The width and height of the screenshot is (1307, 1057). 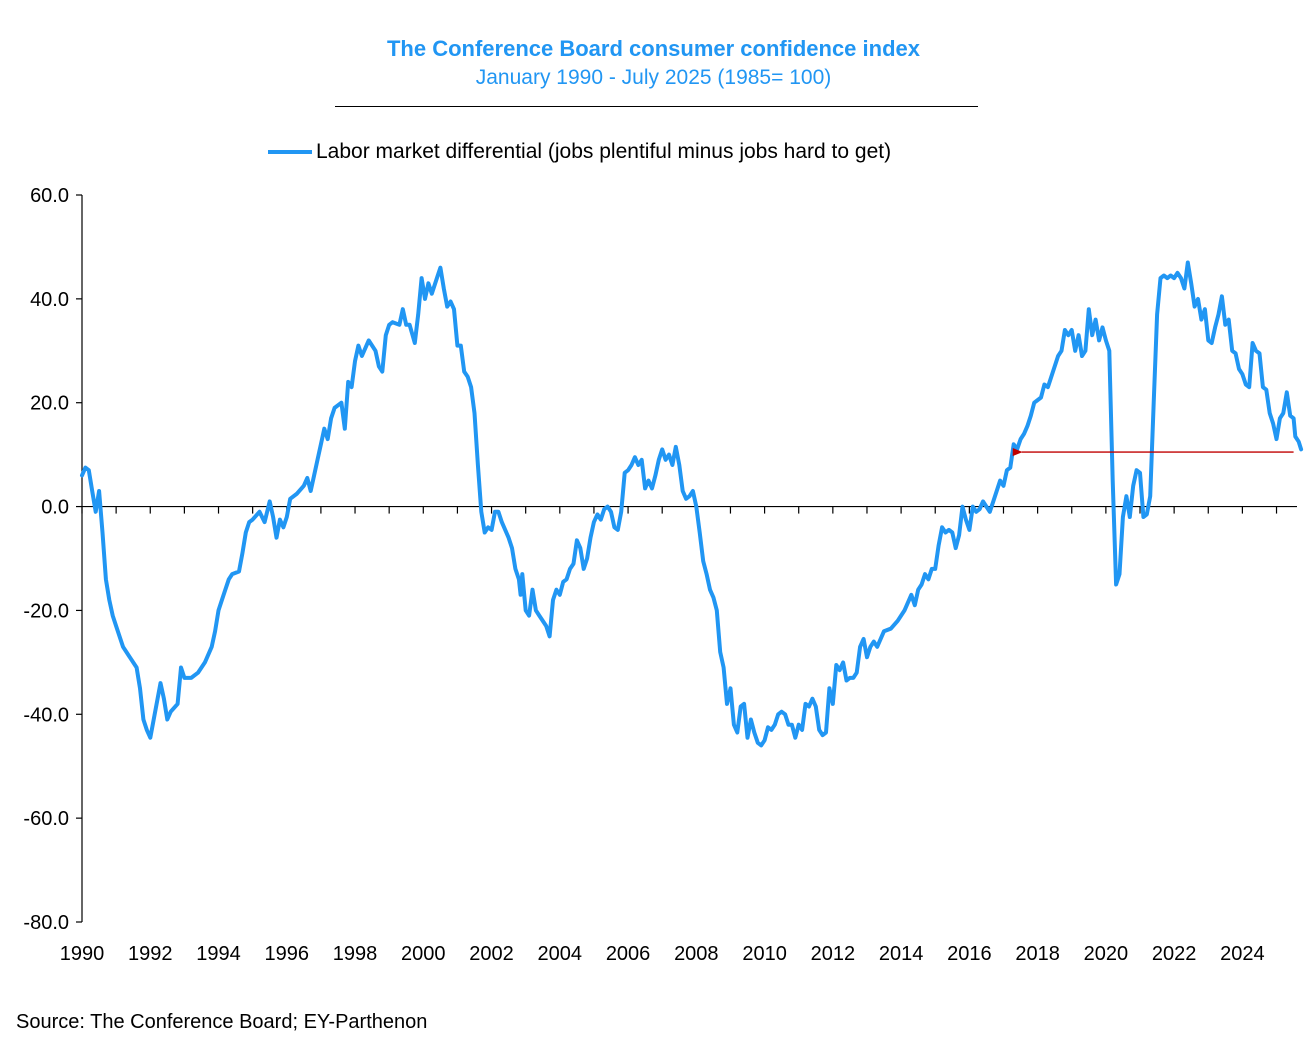 What do you see at coordinates (218, 954) in the screenshot?
I see `x-tick-label: 1994` at bounding box center [218, 954].